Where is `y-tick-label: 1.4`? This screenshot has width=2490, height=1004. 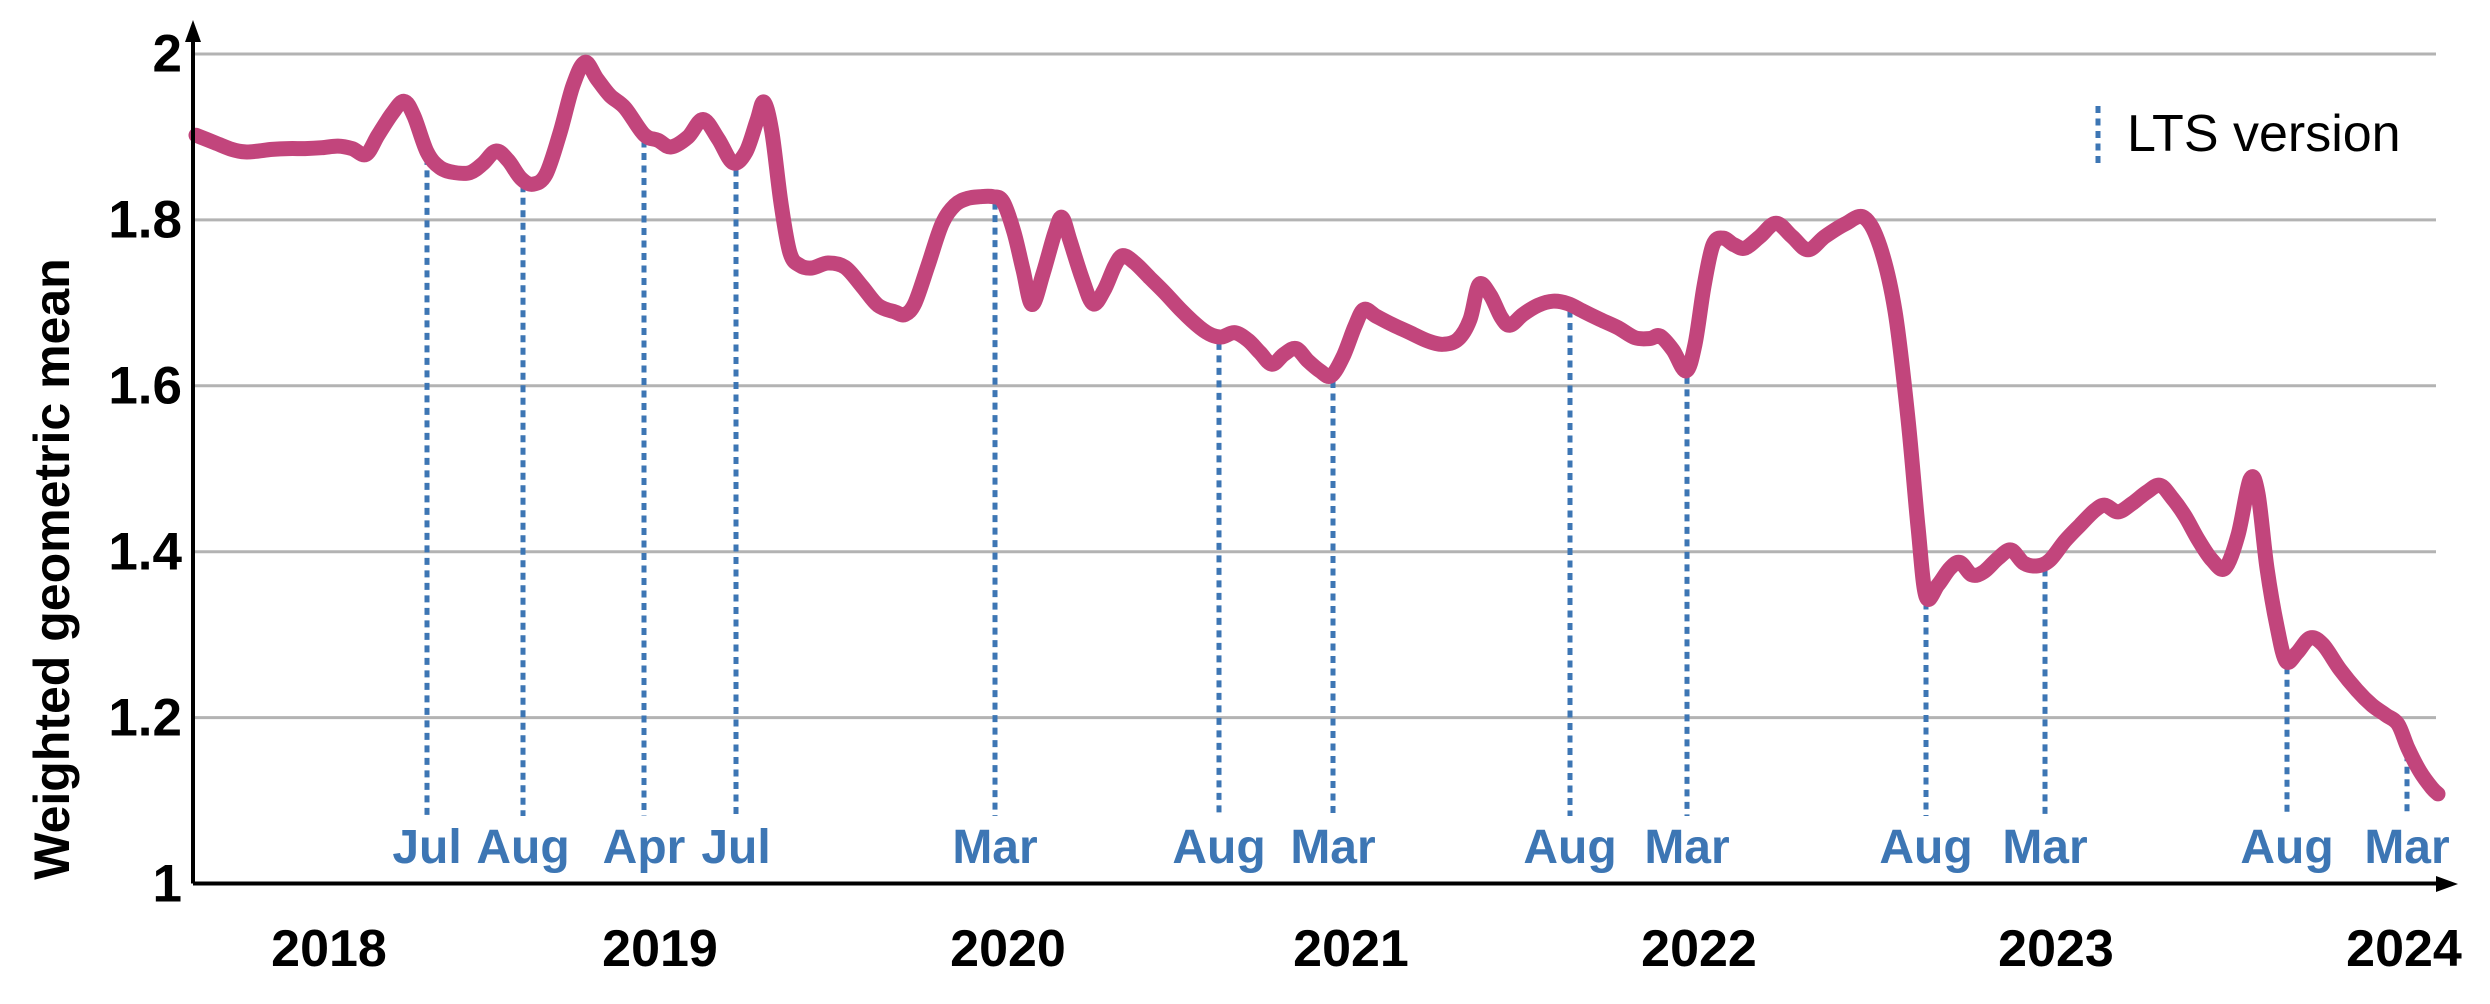 y-tick-label: 1.4 is located at coordinates (145, 552).